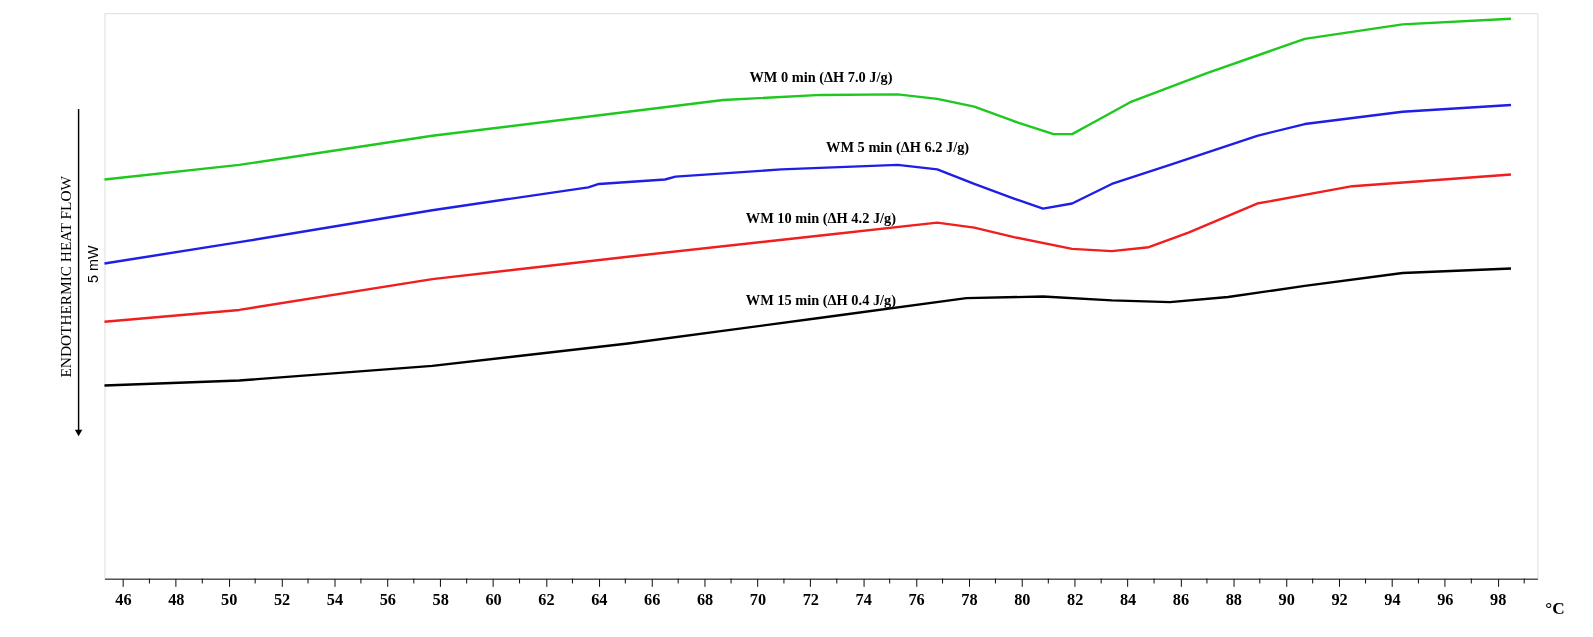  I want to click on series-label: WM 15 min (ΔH 0.4 J/g), so click(821, 301).